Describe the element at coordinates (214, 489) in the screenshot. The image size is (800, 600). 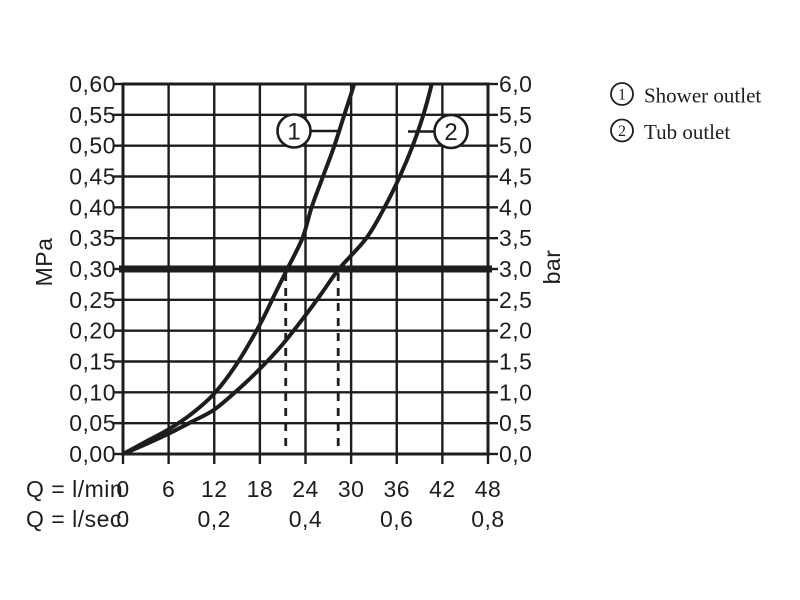
I see `x-lmin-tick-label: 12` at that location.